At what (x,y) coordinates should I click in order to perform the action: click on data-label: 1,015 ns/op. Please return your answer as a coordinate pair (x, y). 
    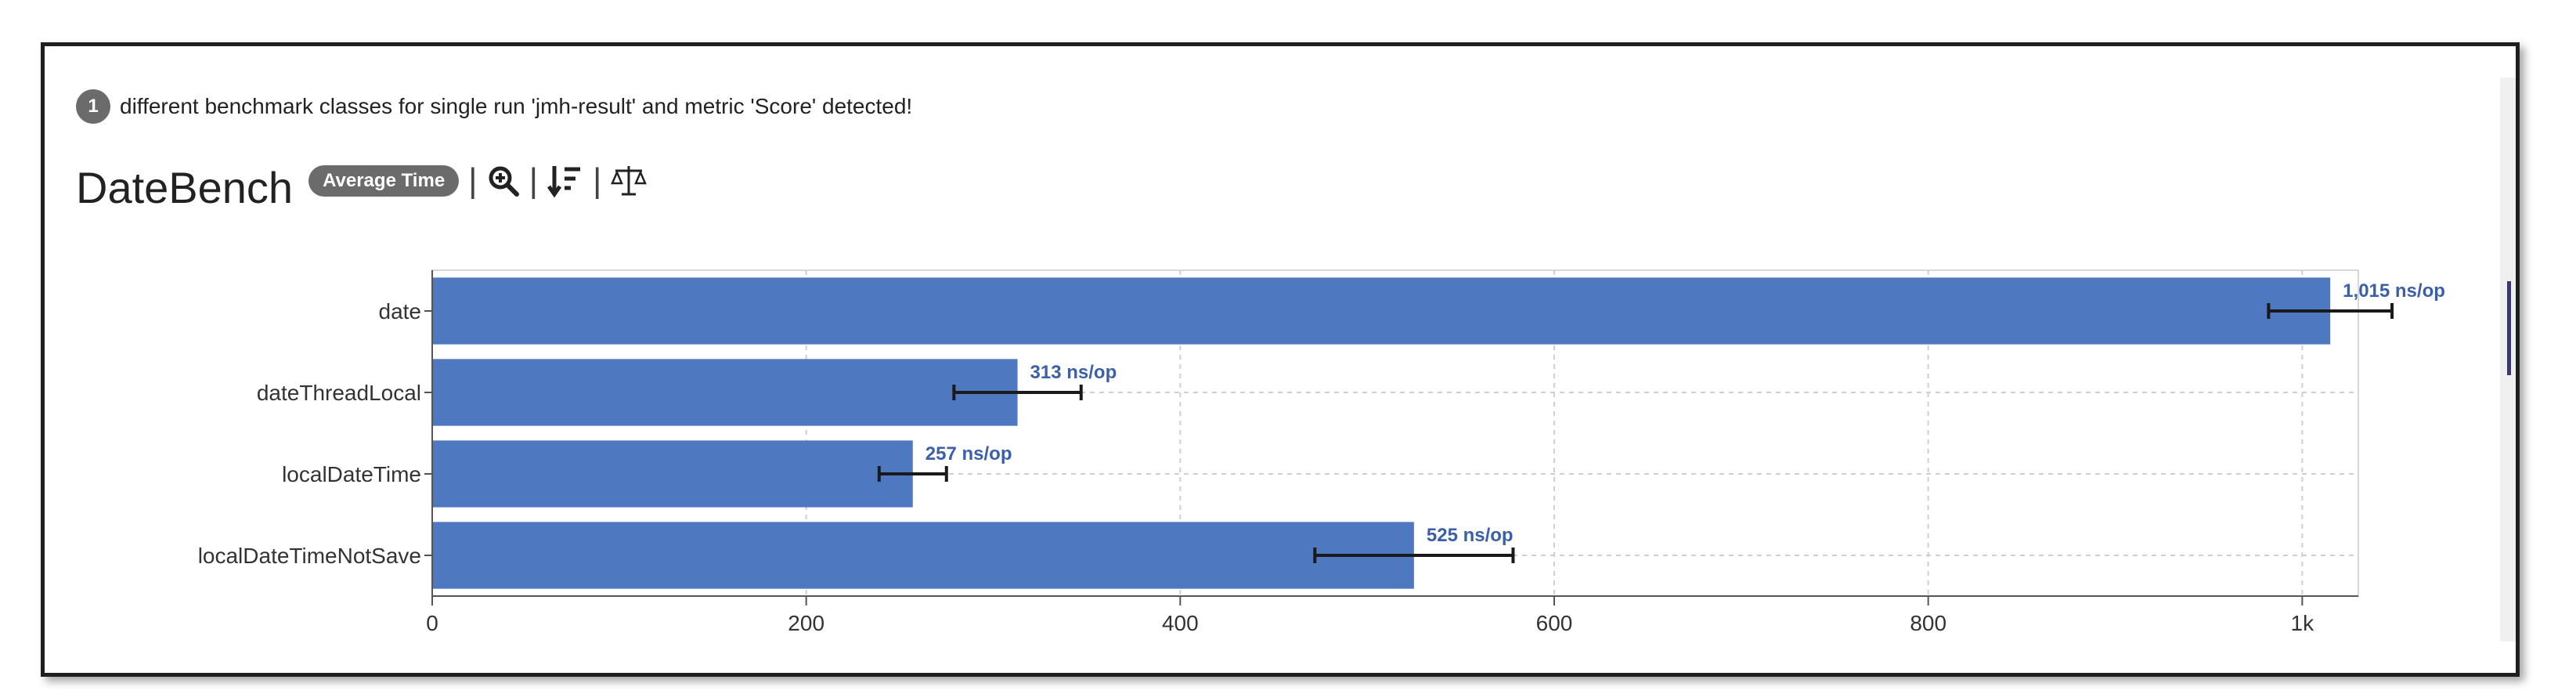
    Looking at the image, I should click on (2394, 291).